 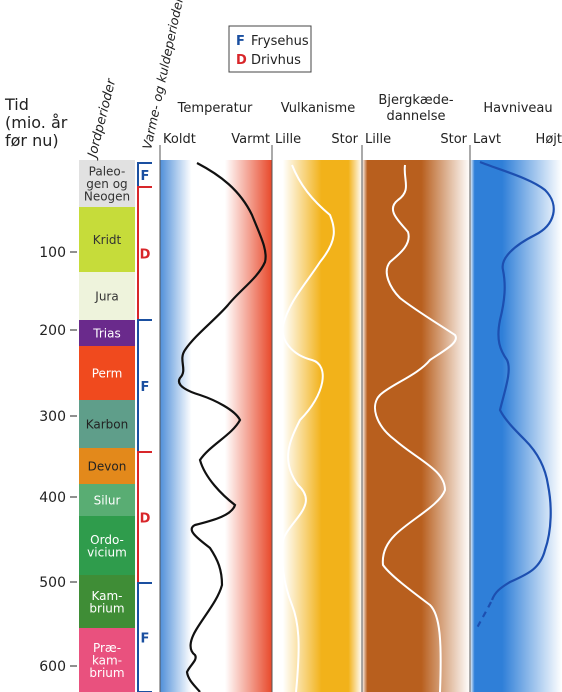 I want to click on period-label: Trias, so click(x=106, y=334).